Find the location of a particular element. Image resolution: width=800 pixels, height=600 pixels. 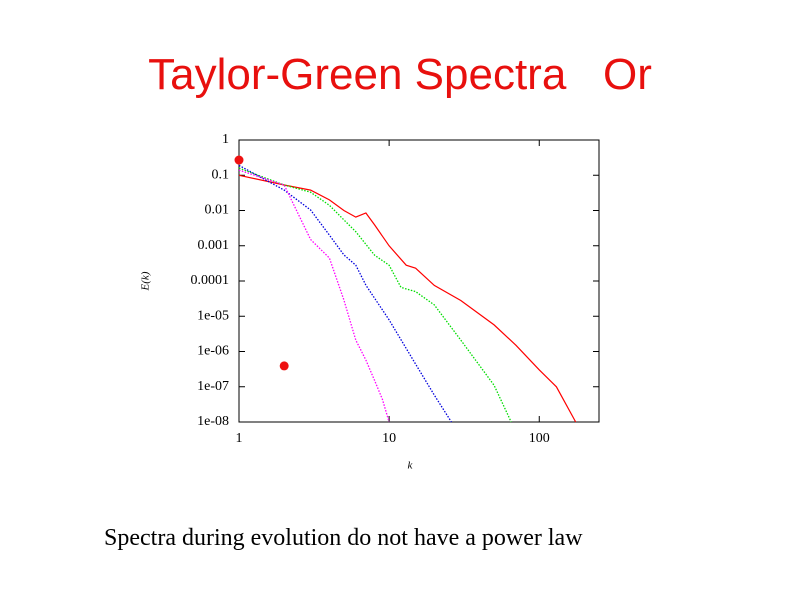

y-tick-label: 1e-08 is located at coordinates (213, 421).